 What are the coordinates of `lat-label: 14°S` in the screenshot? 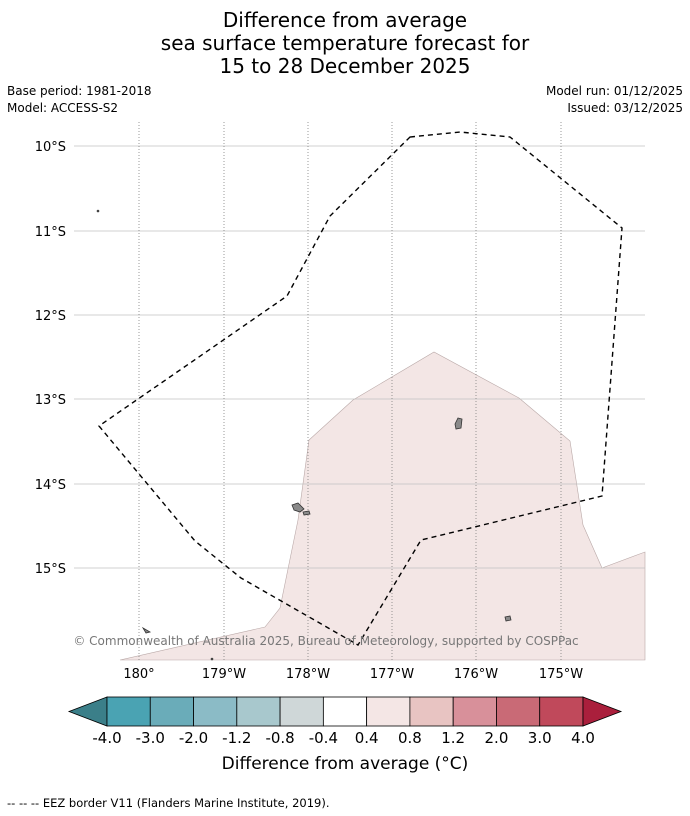 It's located at (50, 485).